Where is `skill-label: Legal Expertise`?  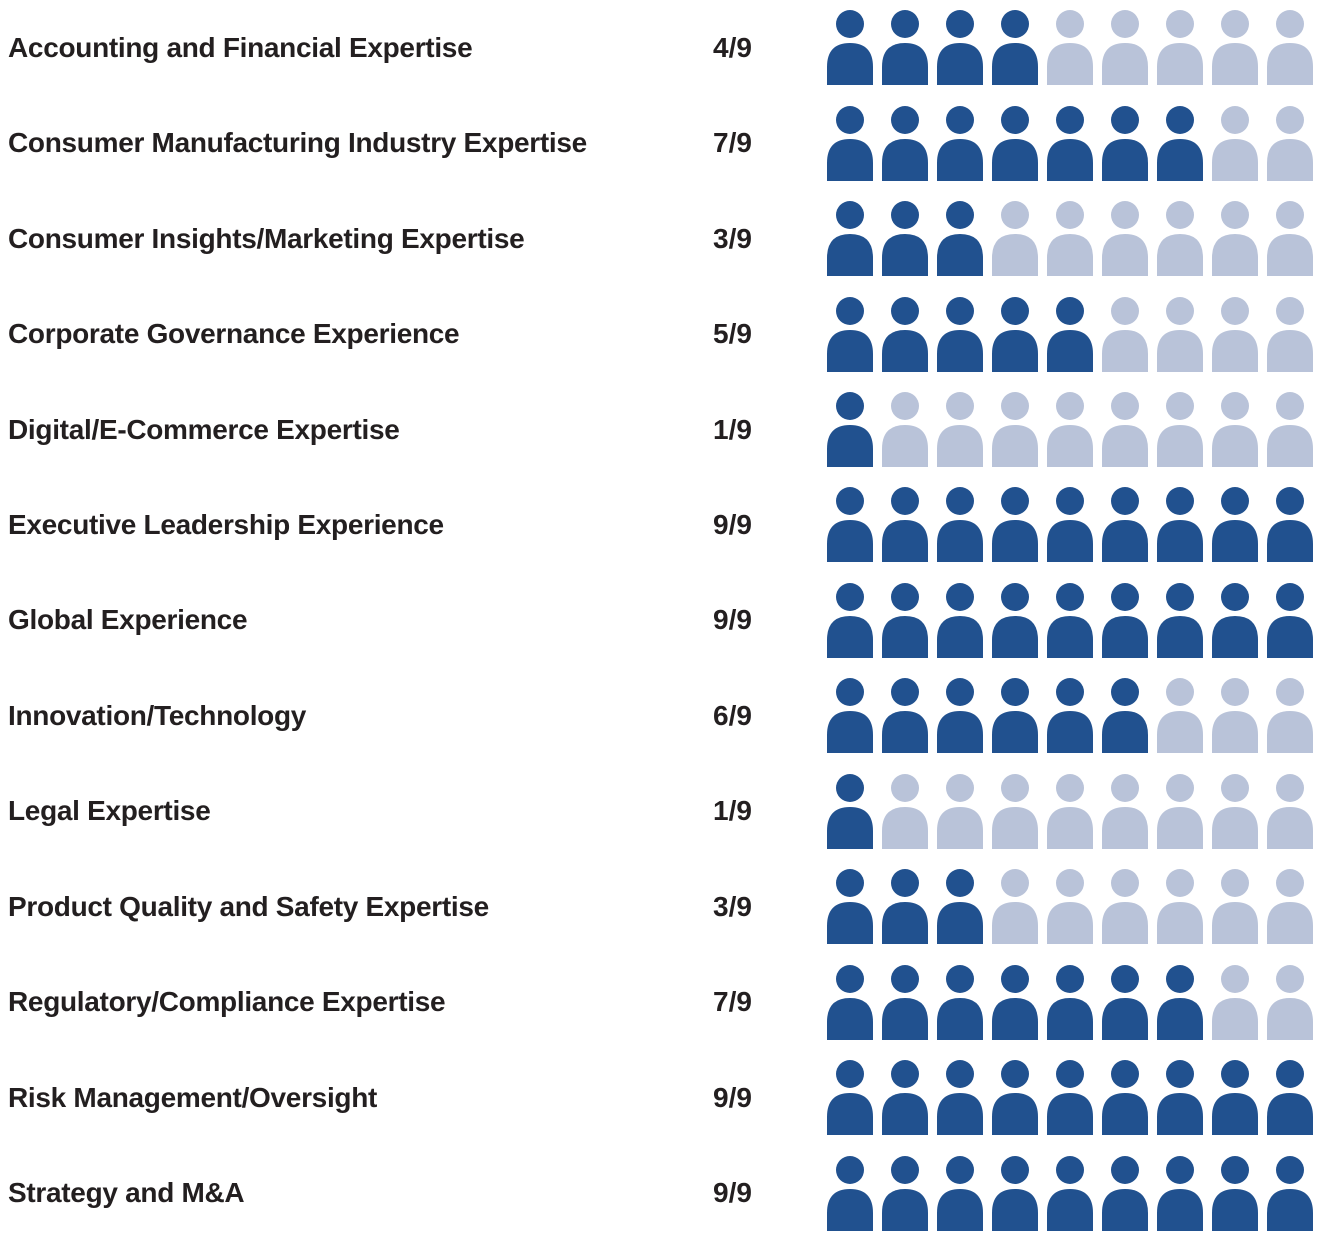 skill-label: Legal Expertise is located at coordinates (109, 811).